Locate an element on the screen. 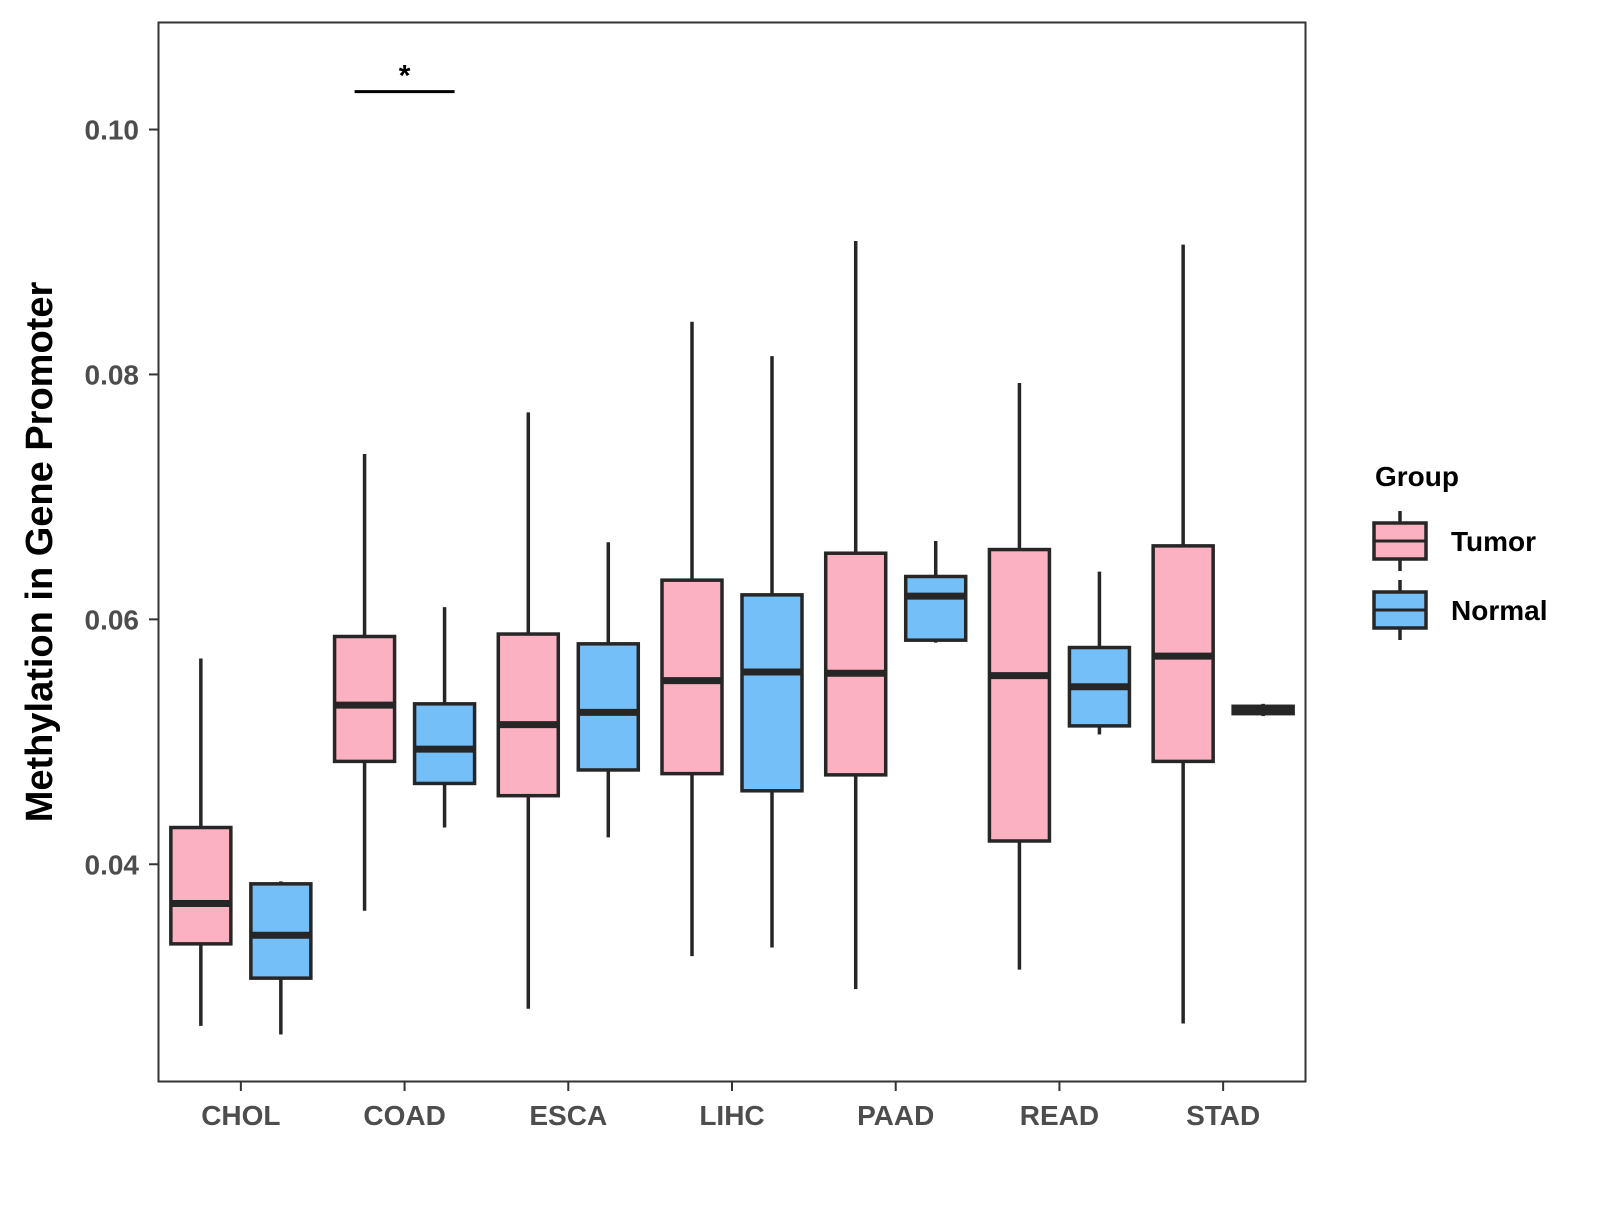 The image size is (1600, 1205). box-body-tumor-read is located at coordinates (1019, 695).